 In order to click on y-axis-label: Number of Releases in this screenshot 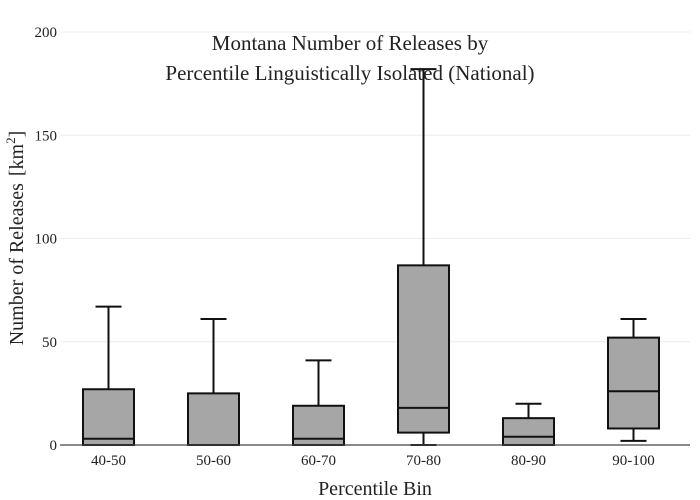, I will do `click(17, 264)`.